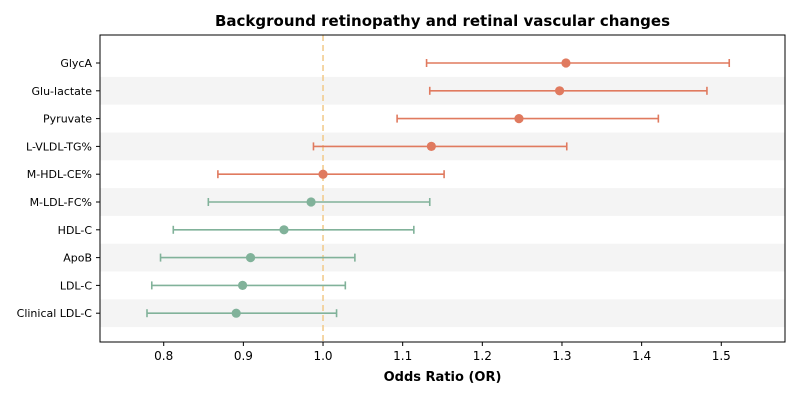  Describe the element at coordinates (76, 63) in the screenshot. I see `category-label: GlycA` at that location.